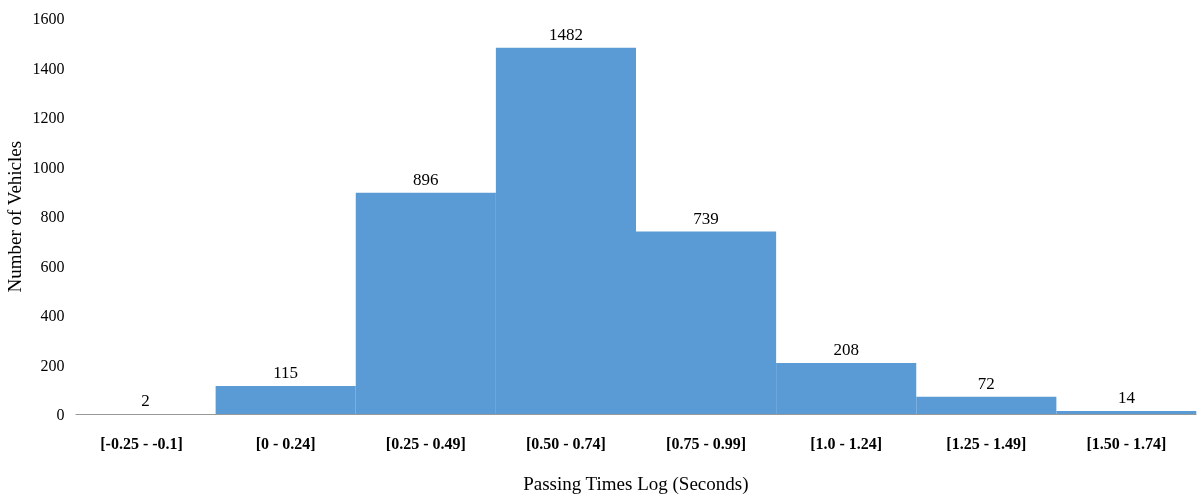 The width and height of the screenshot is (1202, 498). Describe the element at coordinates (52, 315) in the screenshot. I see `y-tick-label: 400` at that location.